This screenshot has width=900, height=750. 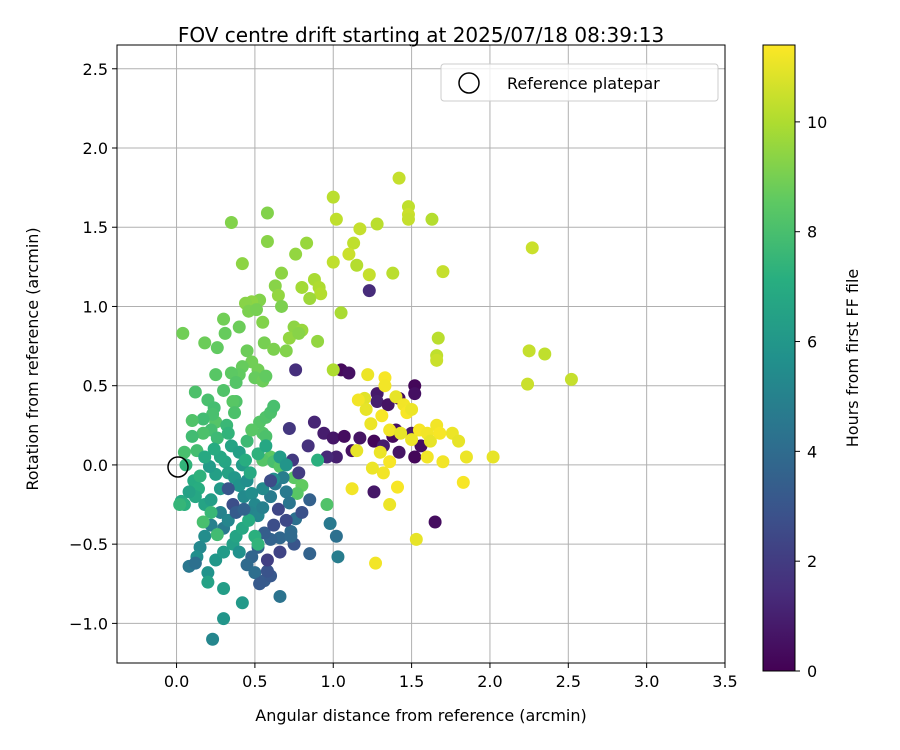 I want to click on y-tick-label: −1.0, so click(x=88, y=623).